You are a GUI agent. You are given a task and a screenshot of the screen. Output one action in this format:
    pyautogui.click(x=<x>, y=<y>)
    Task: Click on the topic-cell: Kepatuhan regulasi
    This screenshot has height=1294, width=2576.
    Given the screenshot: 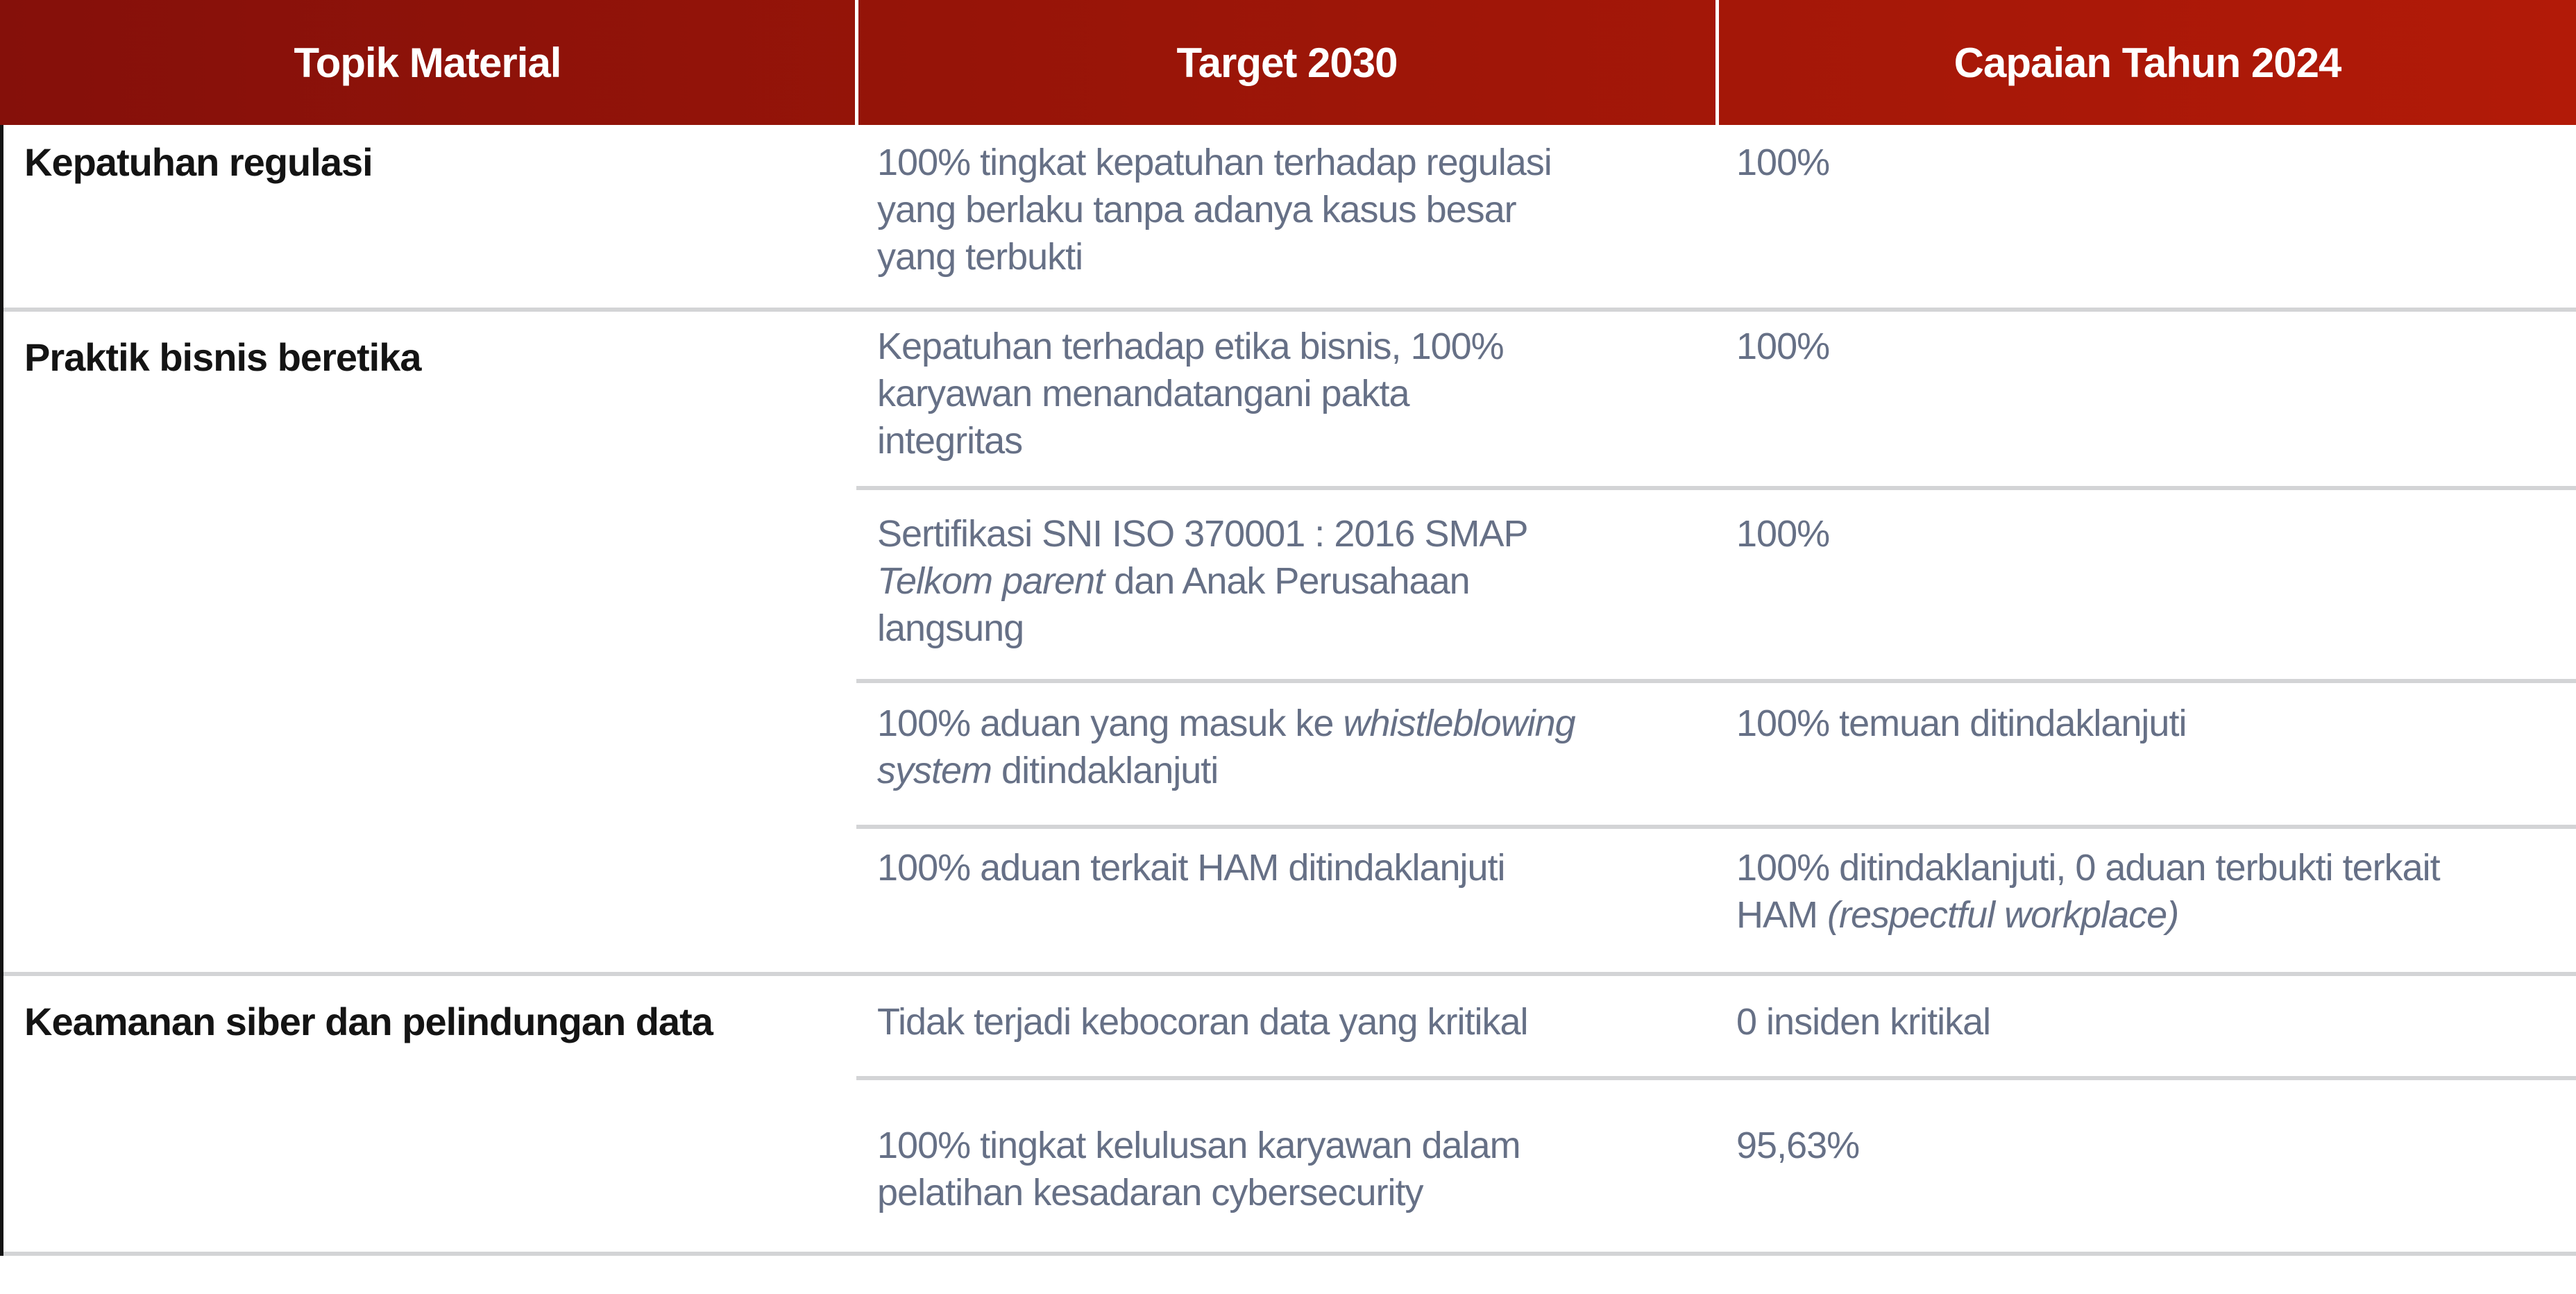 What is the action you would take?
    pyautogui.click(x=199, y=162)
    